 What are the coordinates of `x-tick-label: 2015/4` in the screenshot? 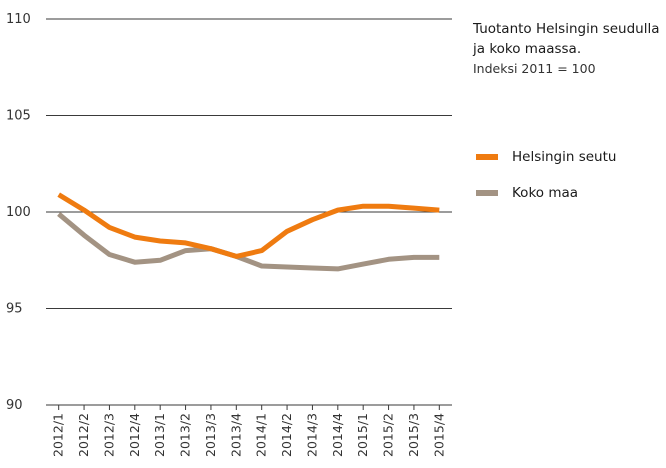 It's located at (438, 435).